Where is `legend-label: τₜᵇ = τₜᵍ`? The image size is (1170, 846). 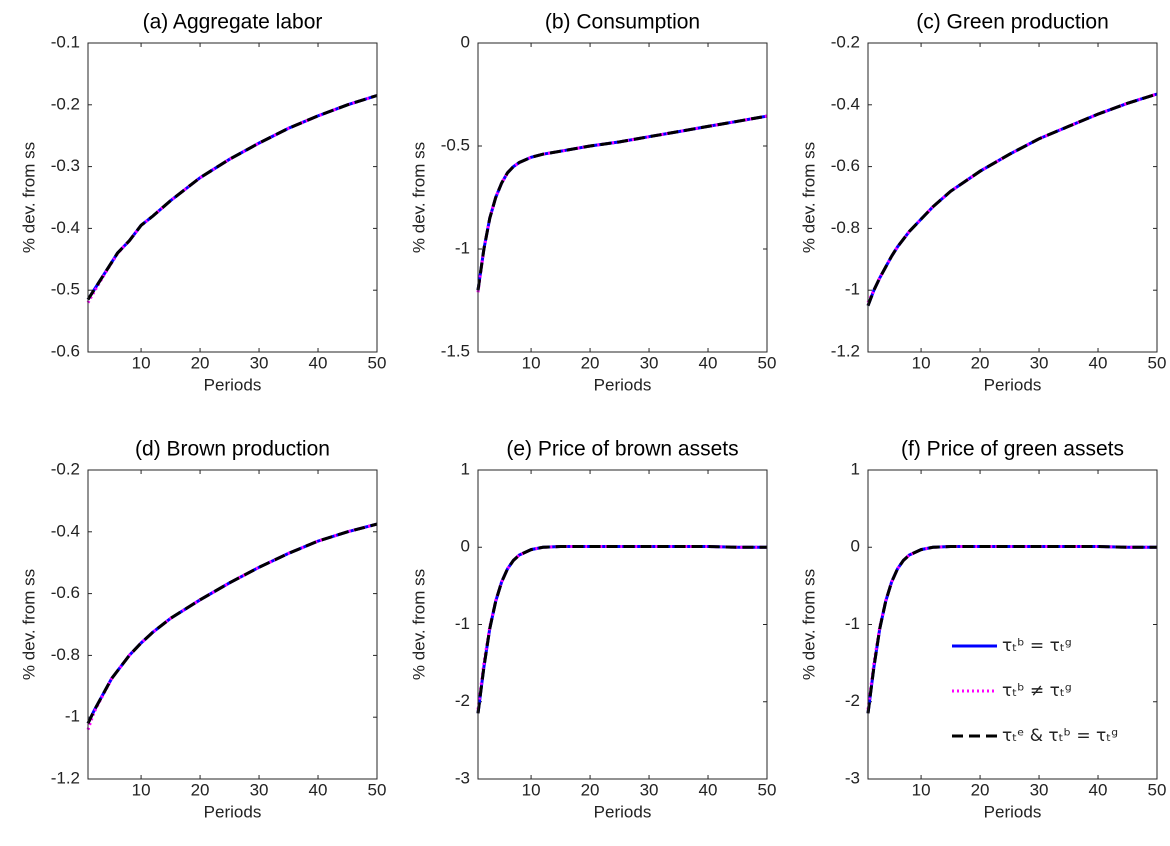 legend-label: τₜᵇ = τₜᵍ is located at coordinates (1037, 646).